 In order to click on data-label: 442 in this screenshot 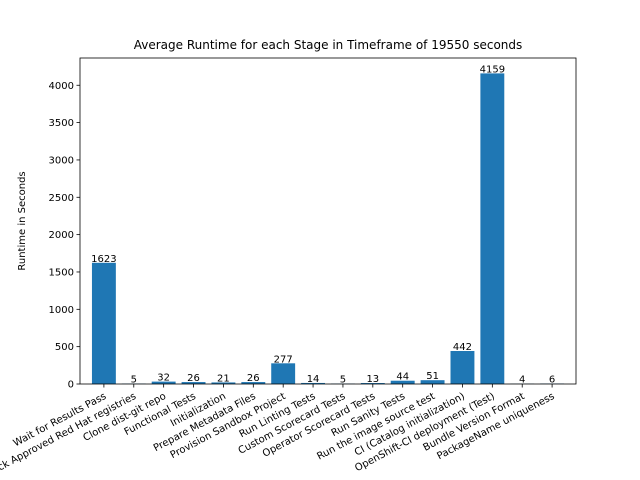, I will do `click(462, 347)`.